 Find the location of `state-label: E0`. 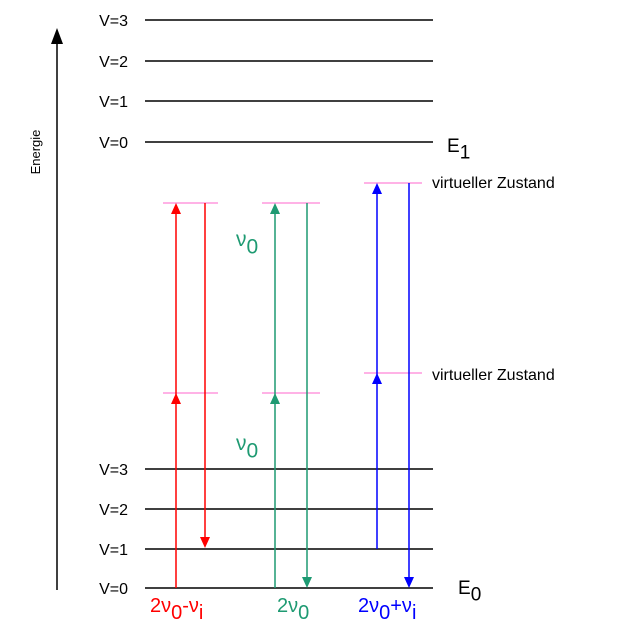

state-label: E0 is located at coordinates (469, 592).